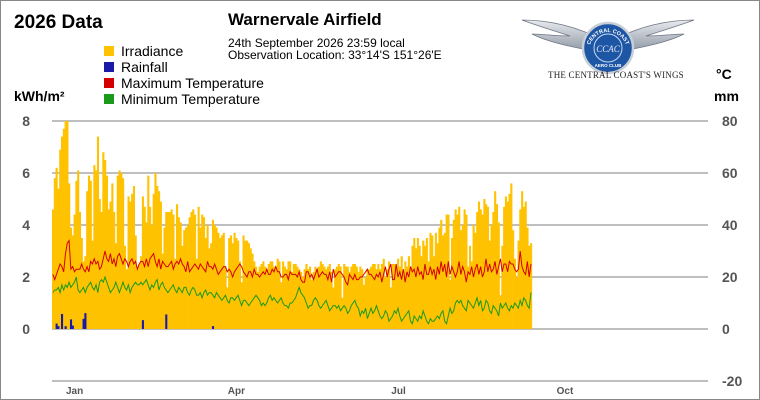 The image size is (760, 400). I want to click on legend-irradiance: Irradiance, so click(143, 51).